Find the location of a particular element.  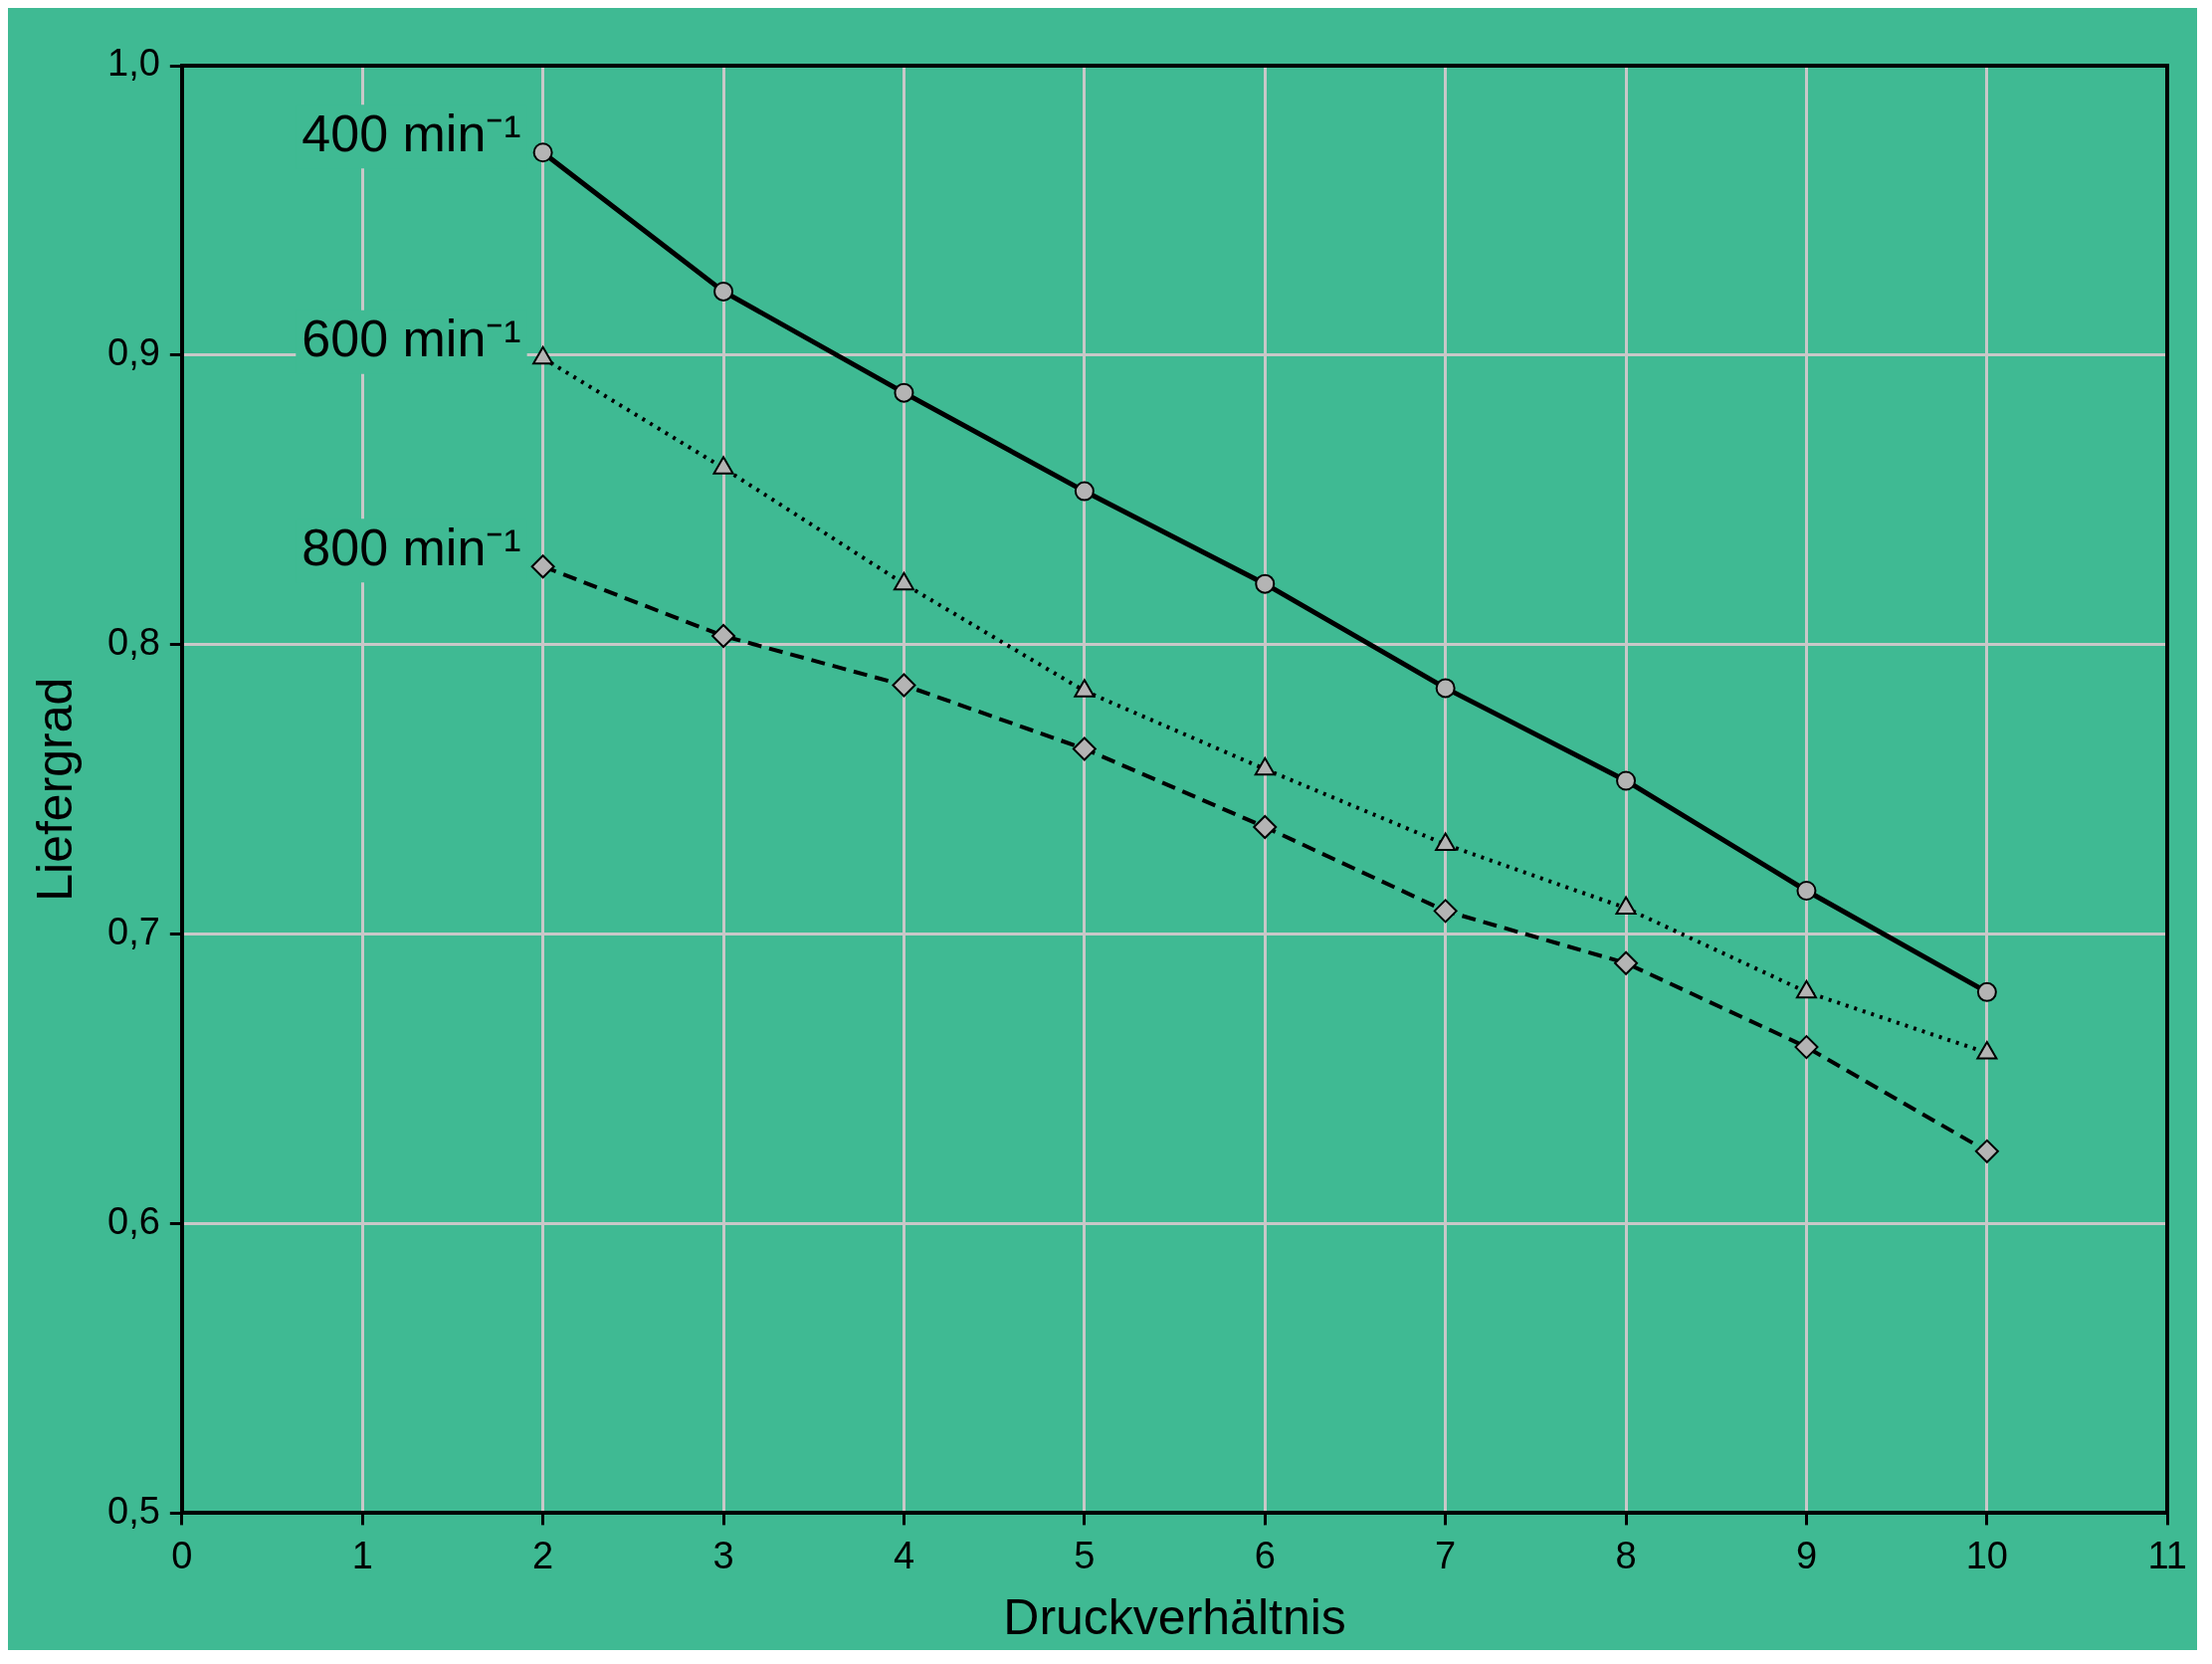

y-tick-label: 0,6 is located at coordinates (133, 1221).